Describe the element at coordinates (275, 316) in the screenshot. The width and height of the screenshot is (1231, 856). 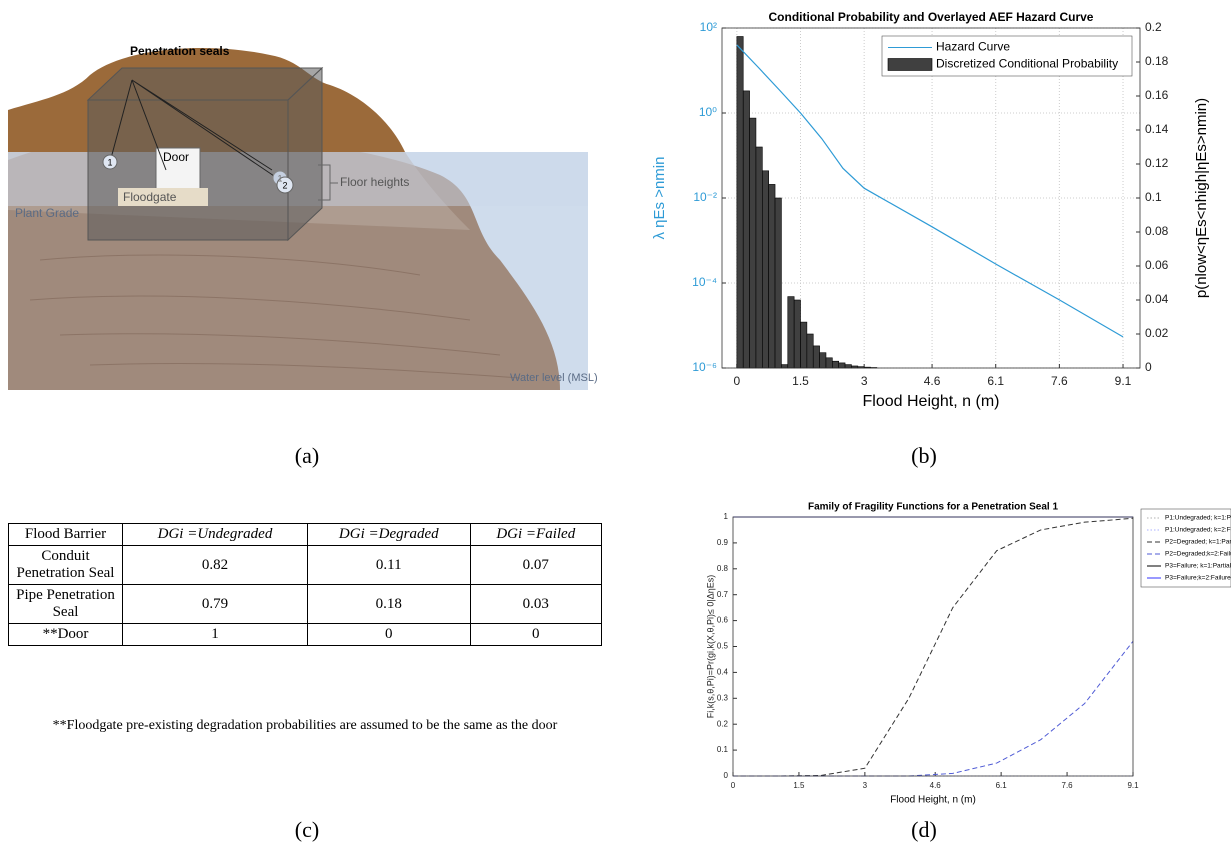
I see `strata` at that location.